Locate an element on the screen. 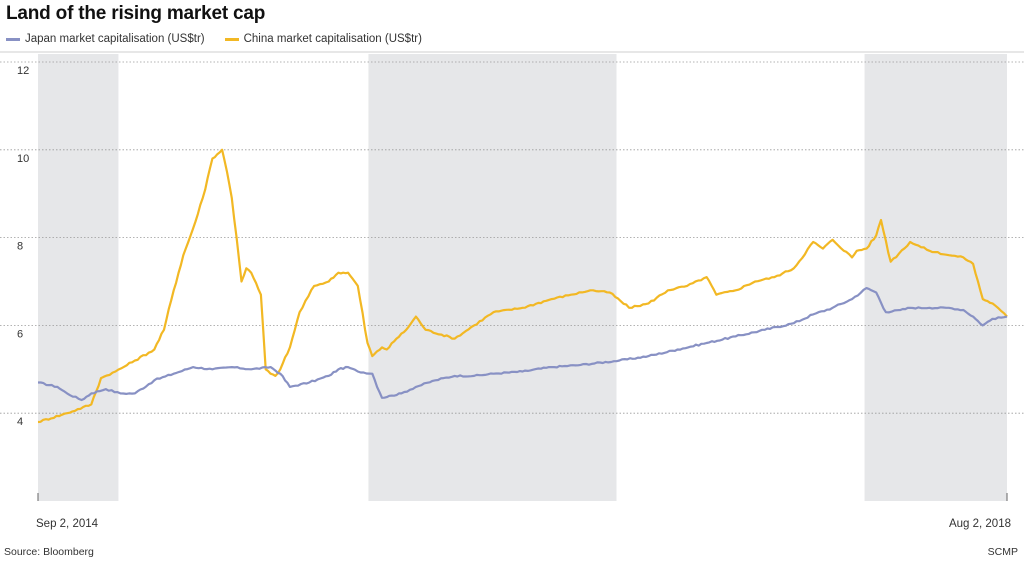  y-tick-label-4: 4 is located at coordinates (20, 422).